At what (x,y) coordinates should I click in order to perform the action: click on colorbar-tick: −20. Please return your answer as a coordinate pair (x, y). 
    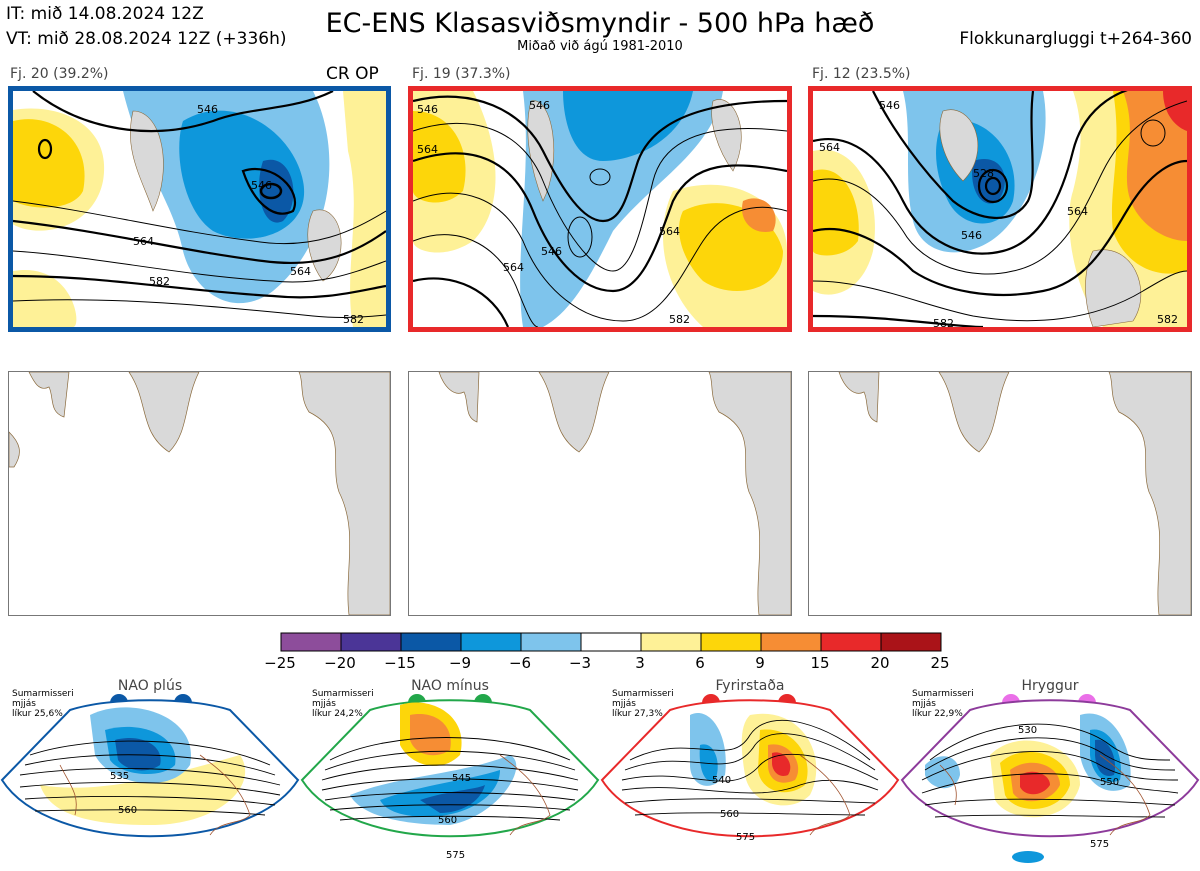
    Looking at the image, I should click on (340, 663).